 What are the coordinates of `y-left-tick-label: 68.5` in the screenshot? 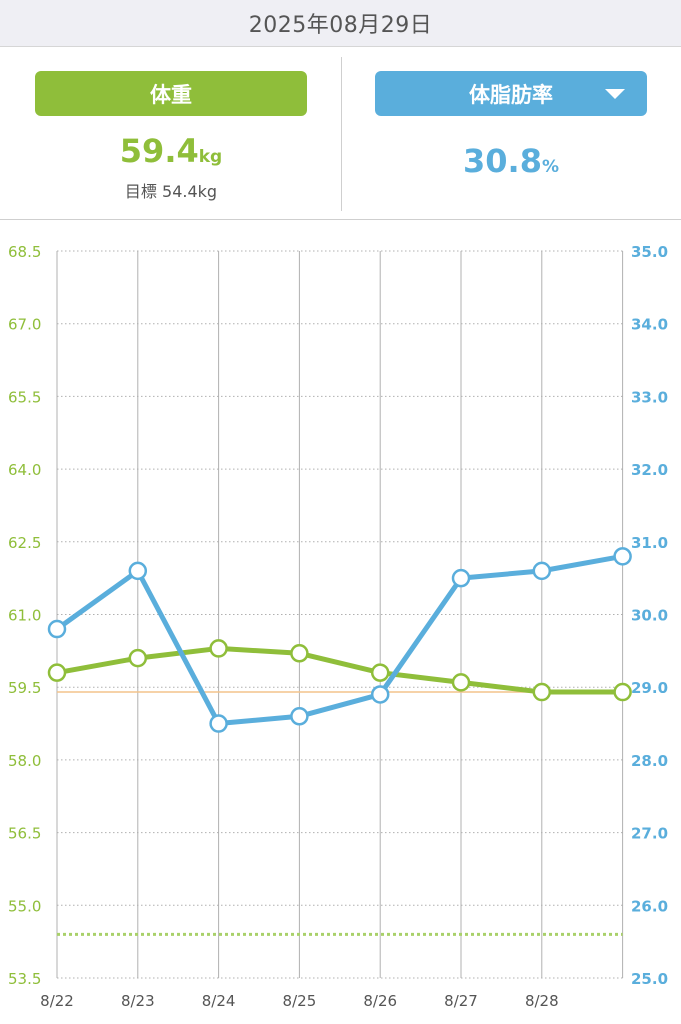 It's located at (24, 252).